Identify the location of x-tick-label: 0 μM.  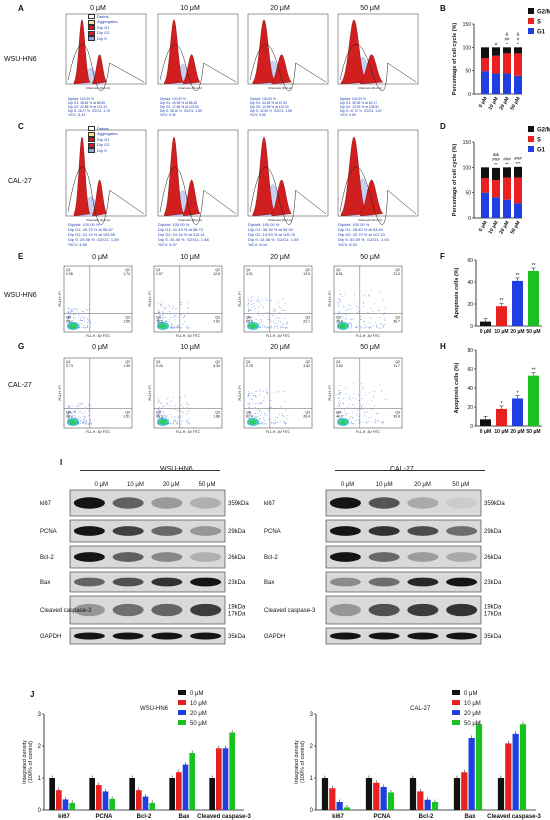
(485, 432).